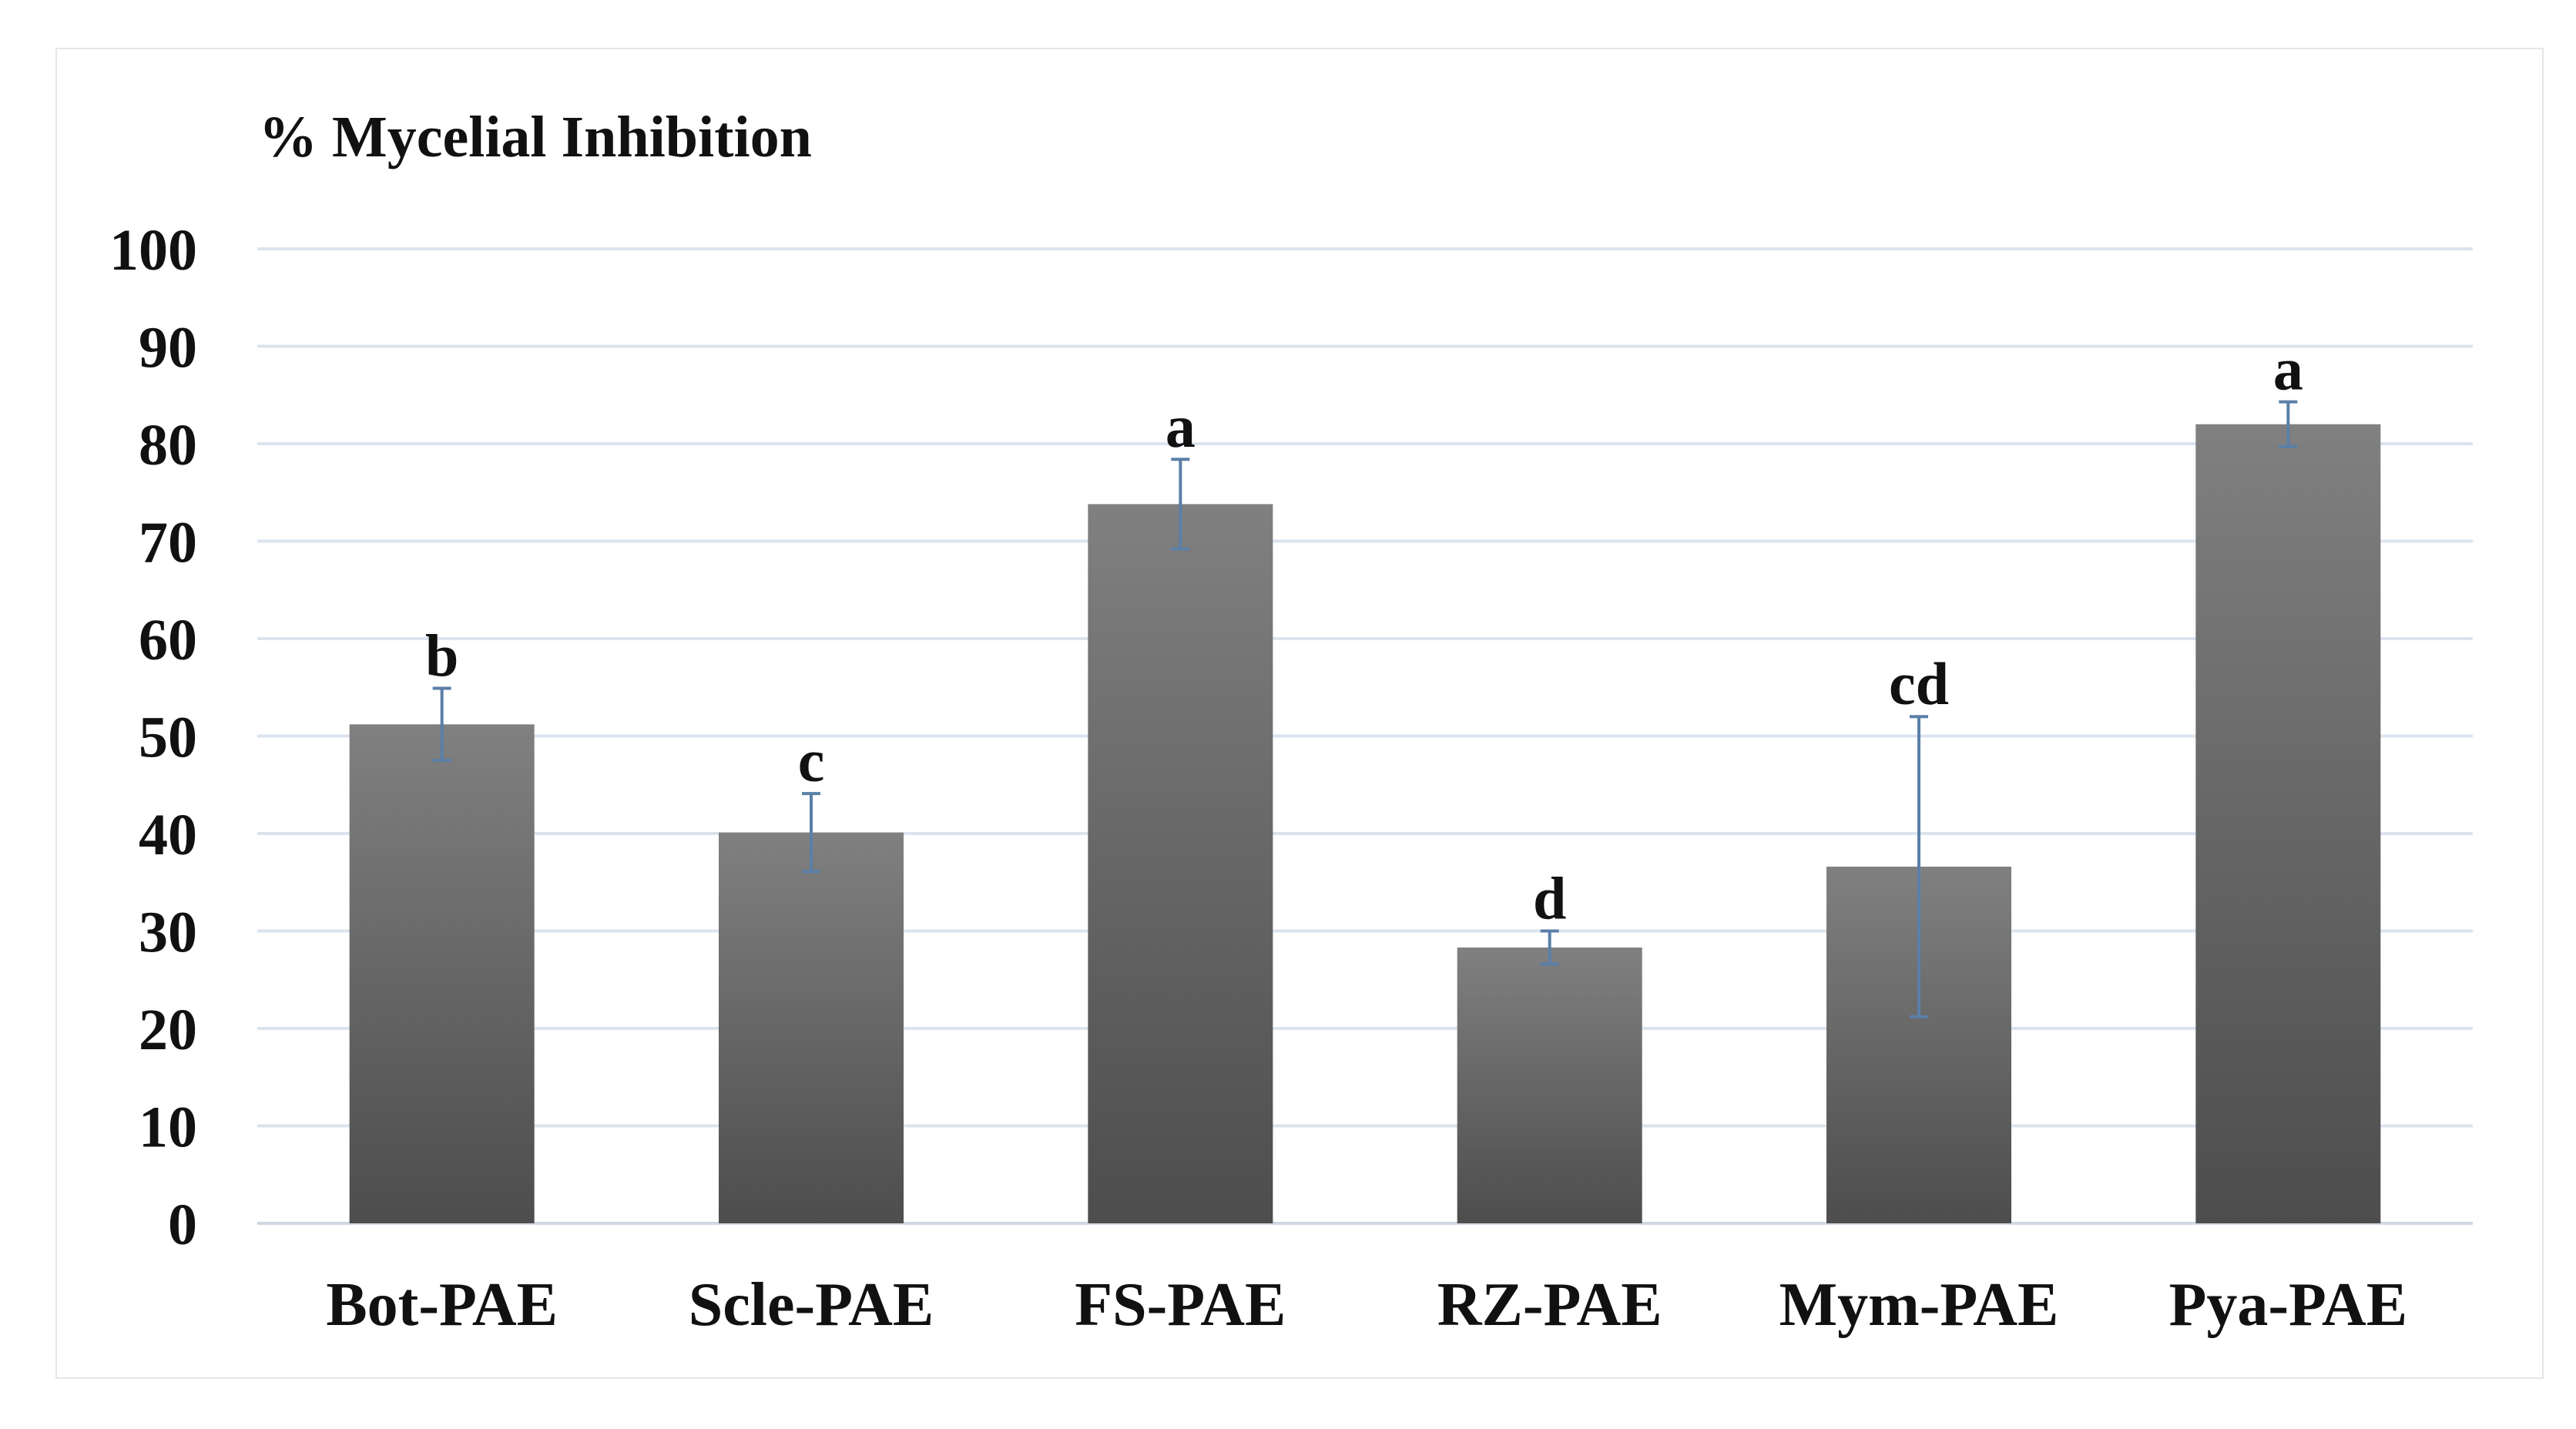  Describe the element at coordinates (168, 1030) in the screenshot. I see `y-tick-label: 20` at that location.